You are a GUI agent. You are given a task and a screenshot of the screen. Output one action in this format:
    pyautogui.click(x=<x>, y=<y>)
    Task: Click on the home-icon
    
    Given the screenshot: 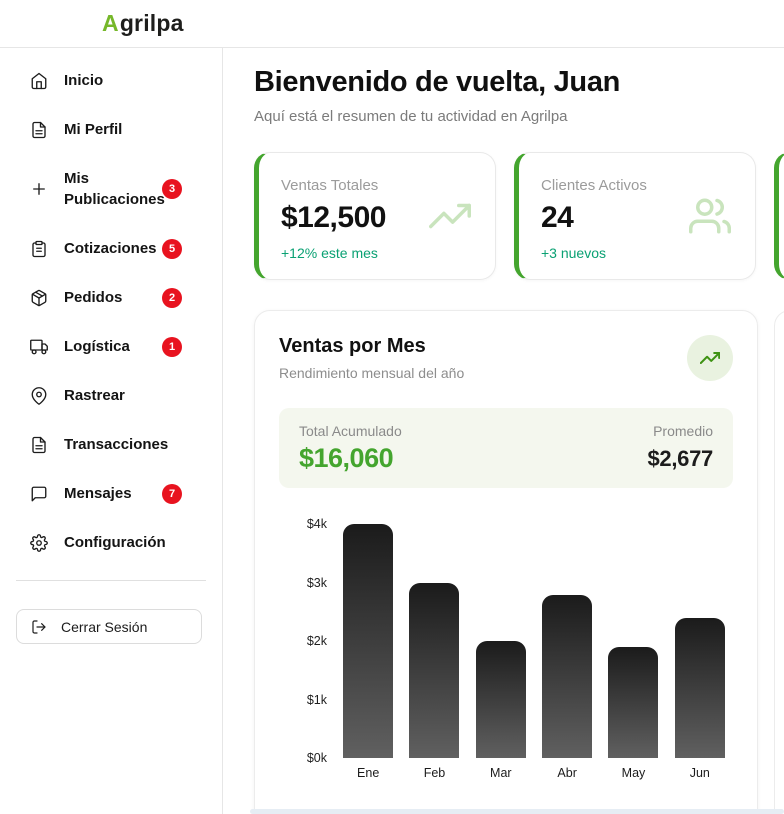 What is the action you would take?
    pyautogui.click(x=39, y=81)
    